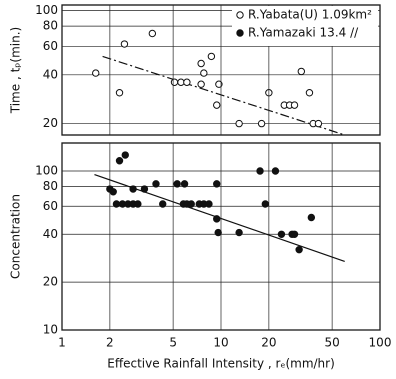 The width and height of the screenshot is (396, 379). I want to click on legend-box, so click(305, 26).